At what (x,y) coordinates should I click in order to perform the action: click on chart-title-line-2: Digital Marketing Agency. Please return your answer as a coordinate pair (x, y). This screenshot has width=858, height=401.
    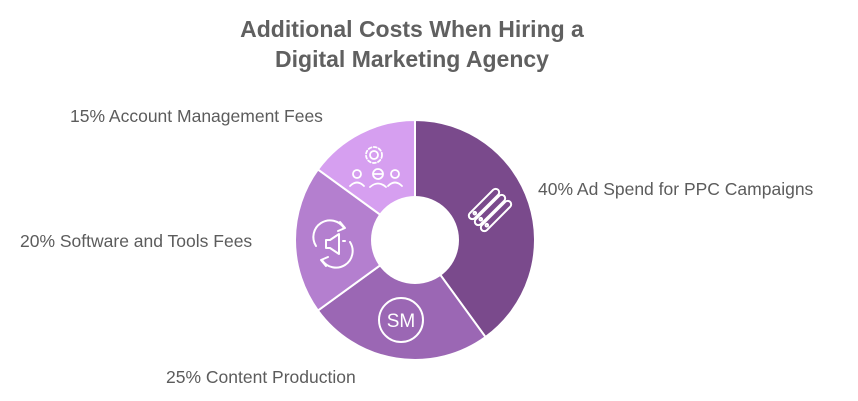
    Looking at the image, I should click on (412, 59).